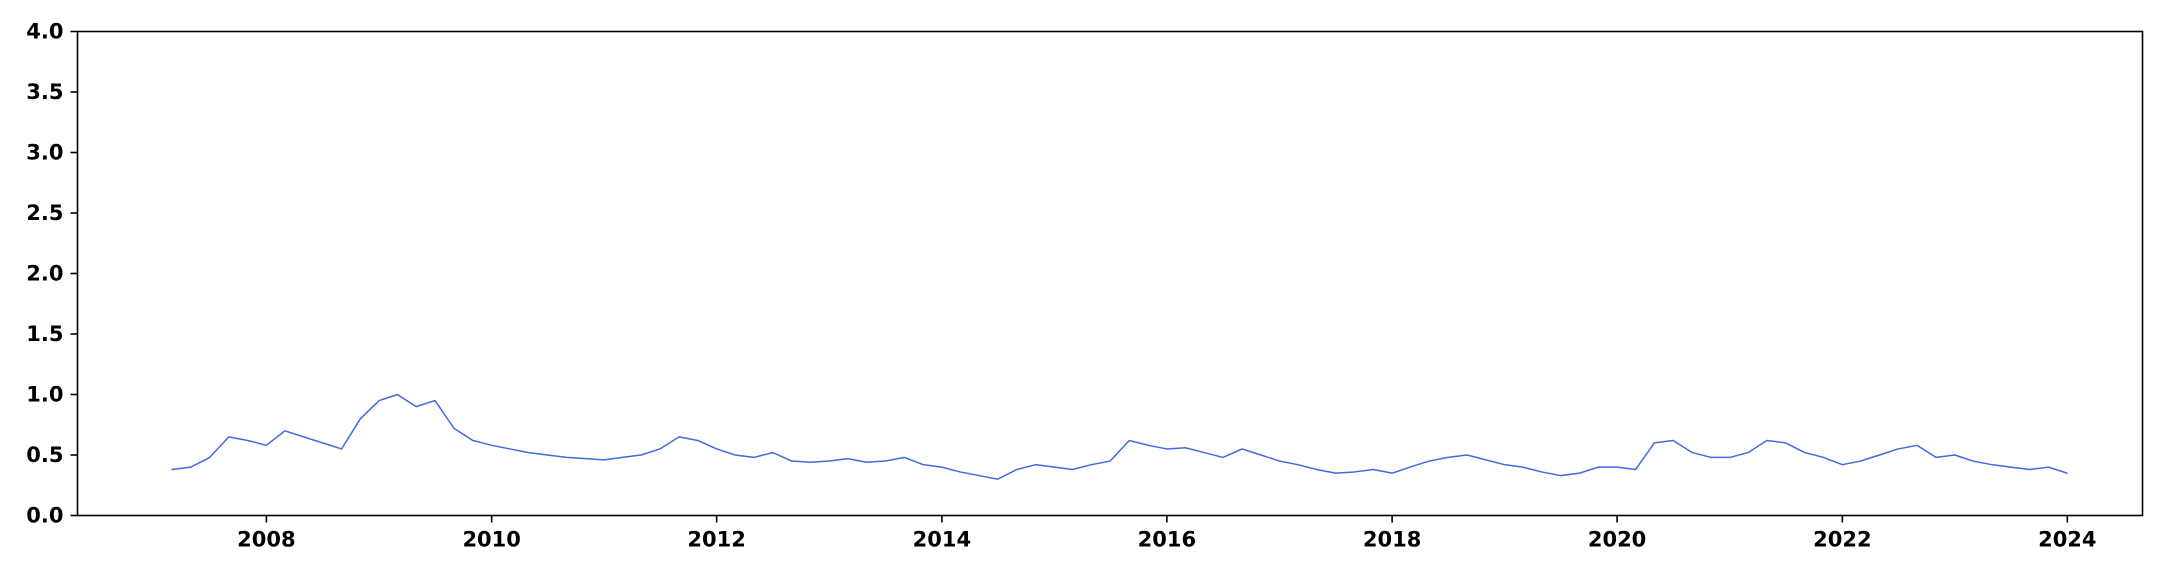  What do you see at coordinates (44, 92) in the screenshot?
I see `y-tick-label: 3.5` at bounding box center [44, 92].